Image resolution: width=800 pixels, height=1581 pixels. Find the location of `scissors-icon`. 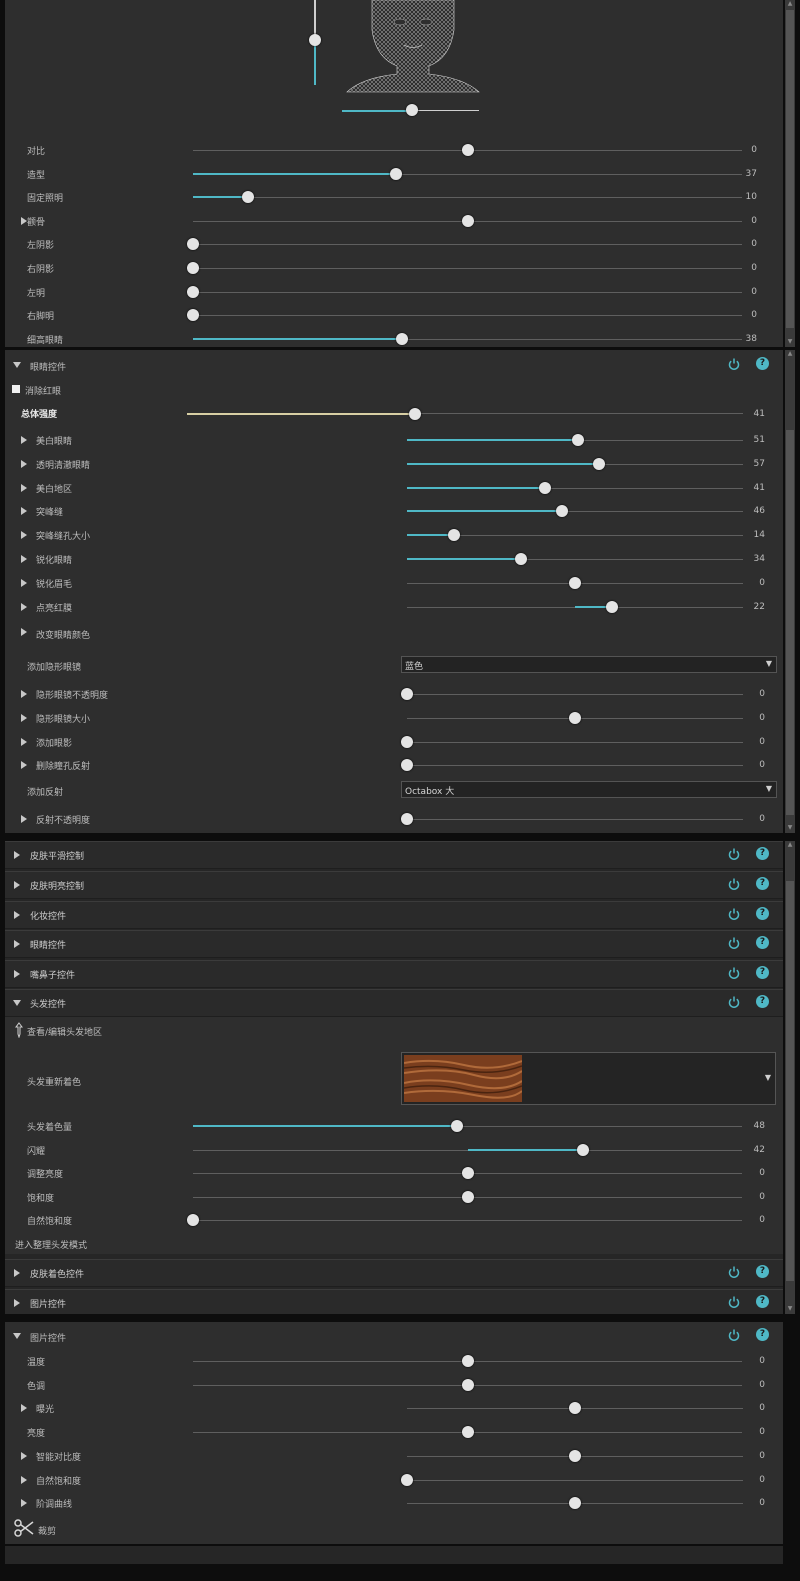

scissors-icon is located at coordinates (24, 1528).